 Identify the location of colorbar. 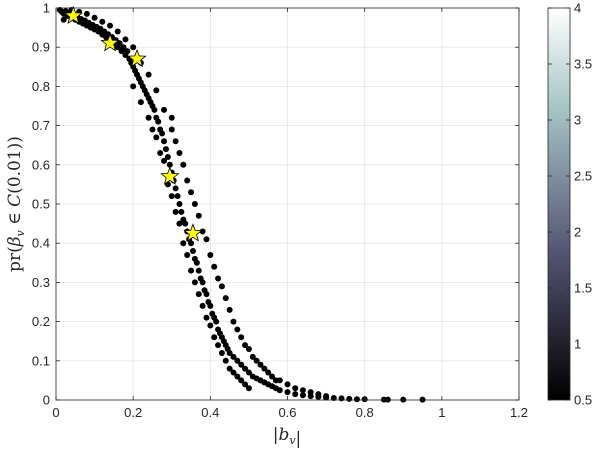
(559, 204).